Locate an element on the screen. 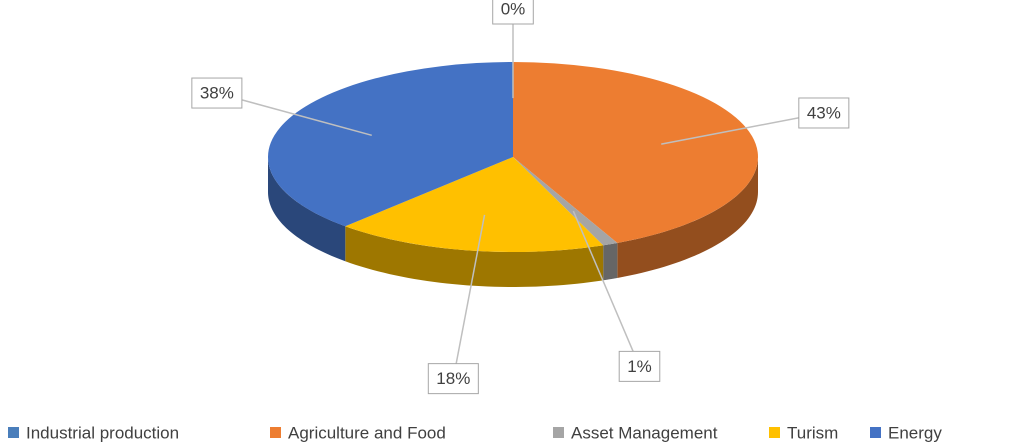 Image resolution: width=1022 pixels, height=446 pixels. legend-label: Asset Management is located at coordinates (644, 432).